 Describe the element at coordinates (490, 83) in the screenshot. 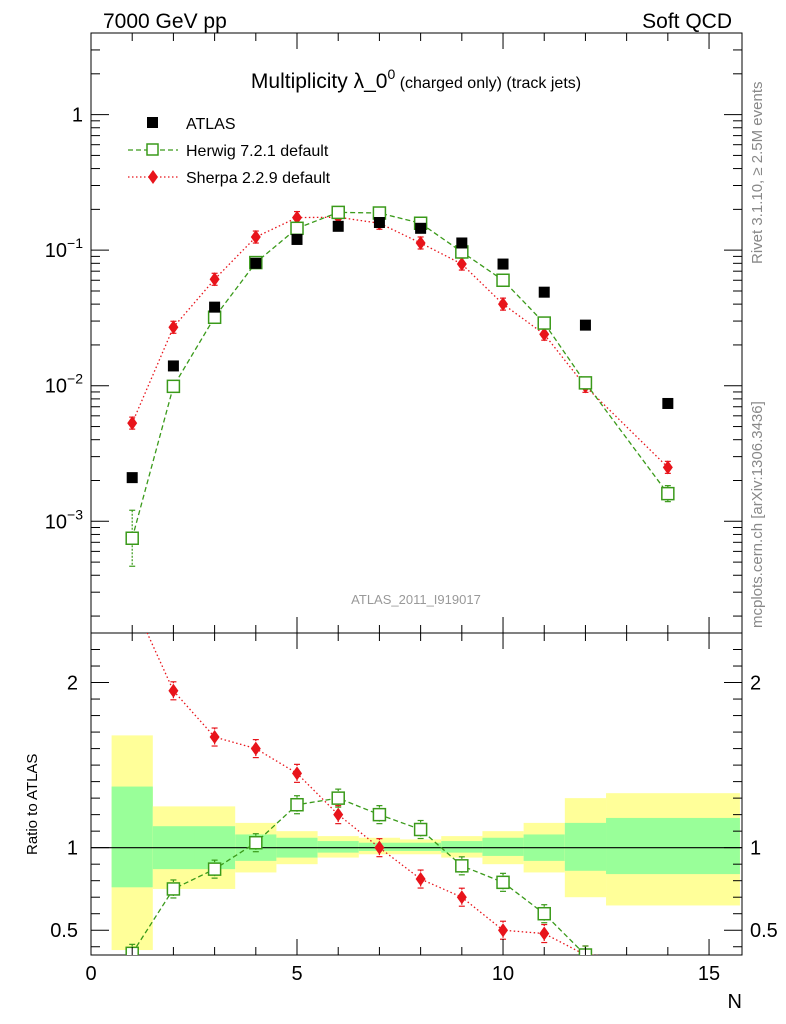

I see `plot-title-tail: (charged only) (track jets)` at that location.